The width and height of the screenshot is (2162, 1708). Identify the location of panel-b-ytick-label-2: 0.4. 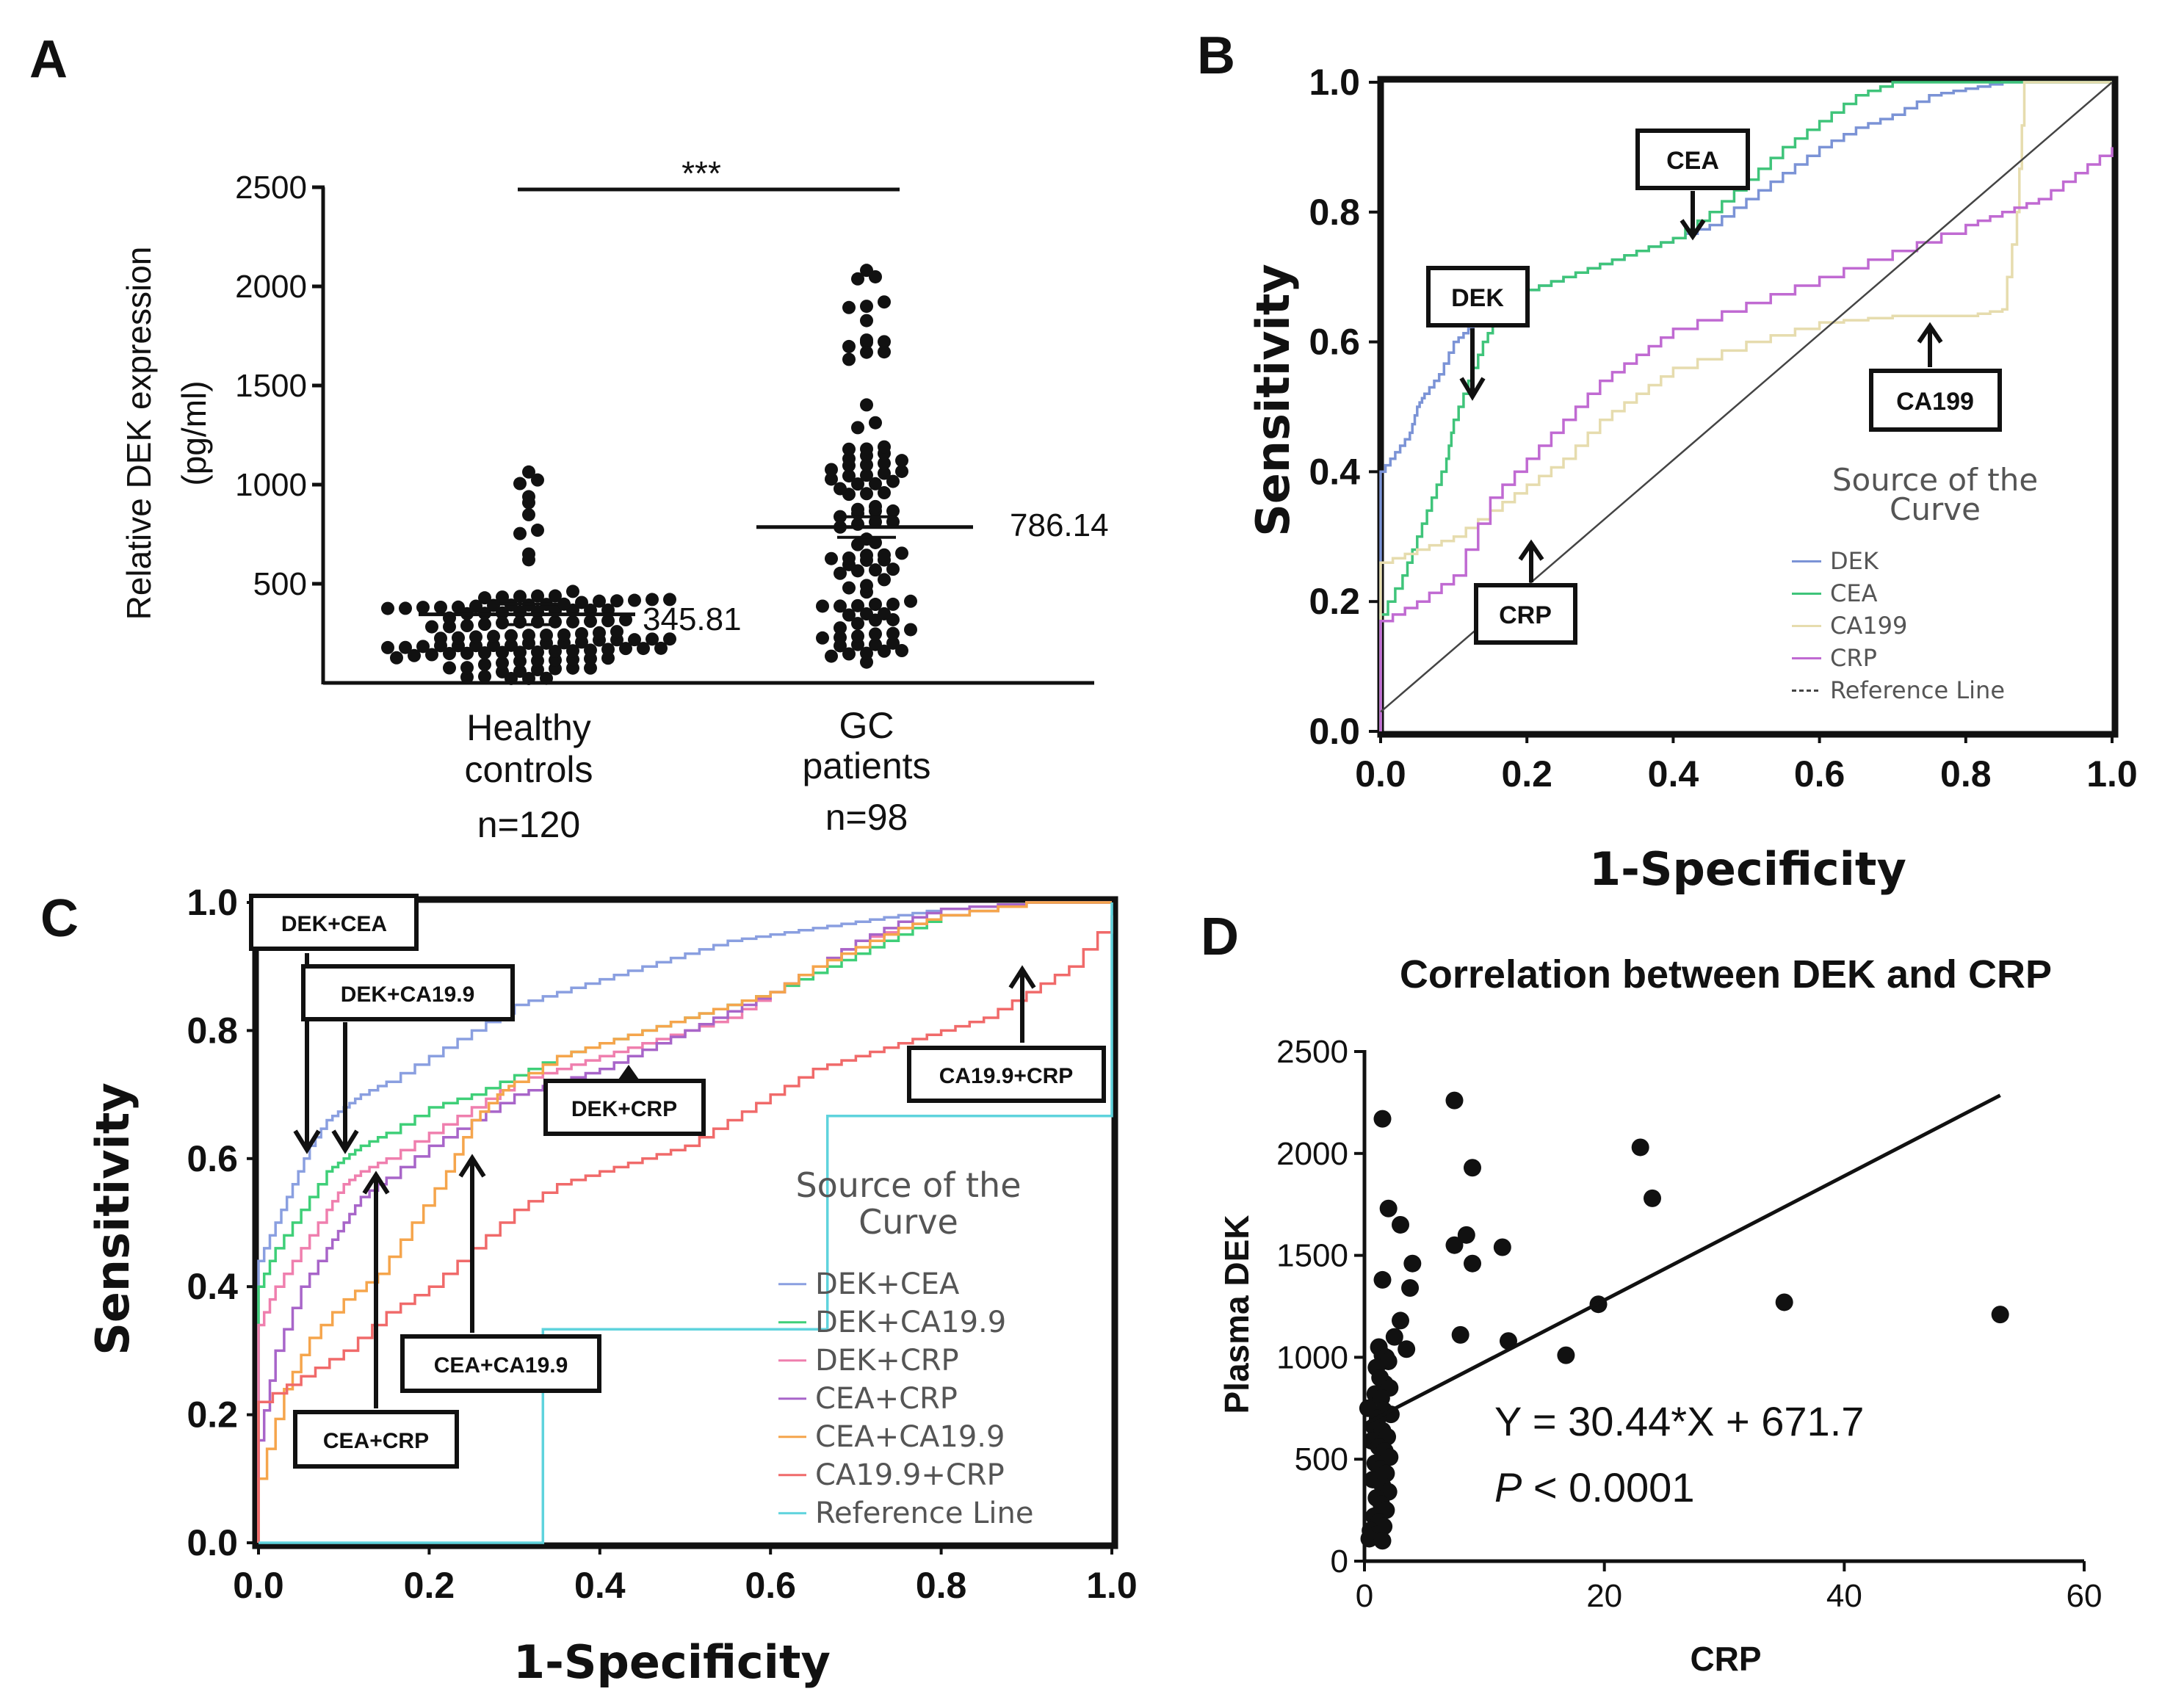
(1334, 472).